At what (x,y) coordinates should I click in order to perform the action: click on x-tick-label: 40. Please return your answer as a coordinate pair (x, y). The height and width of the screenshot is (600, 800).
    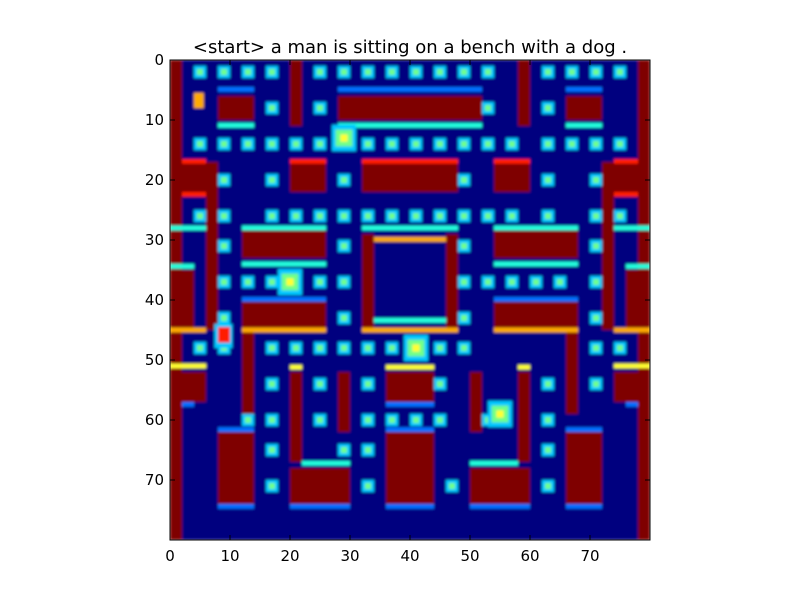
    Looking at the image, I should click on (409, 556).